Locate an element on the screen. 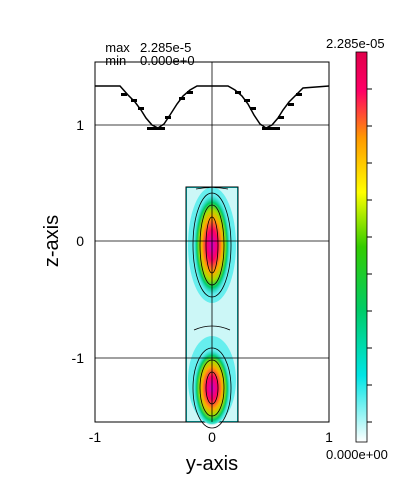  y-tick-label: -1 is located at coordinates (78, 358).